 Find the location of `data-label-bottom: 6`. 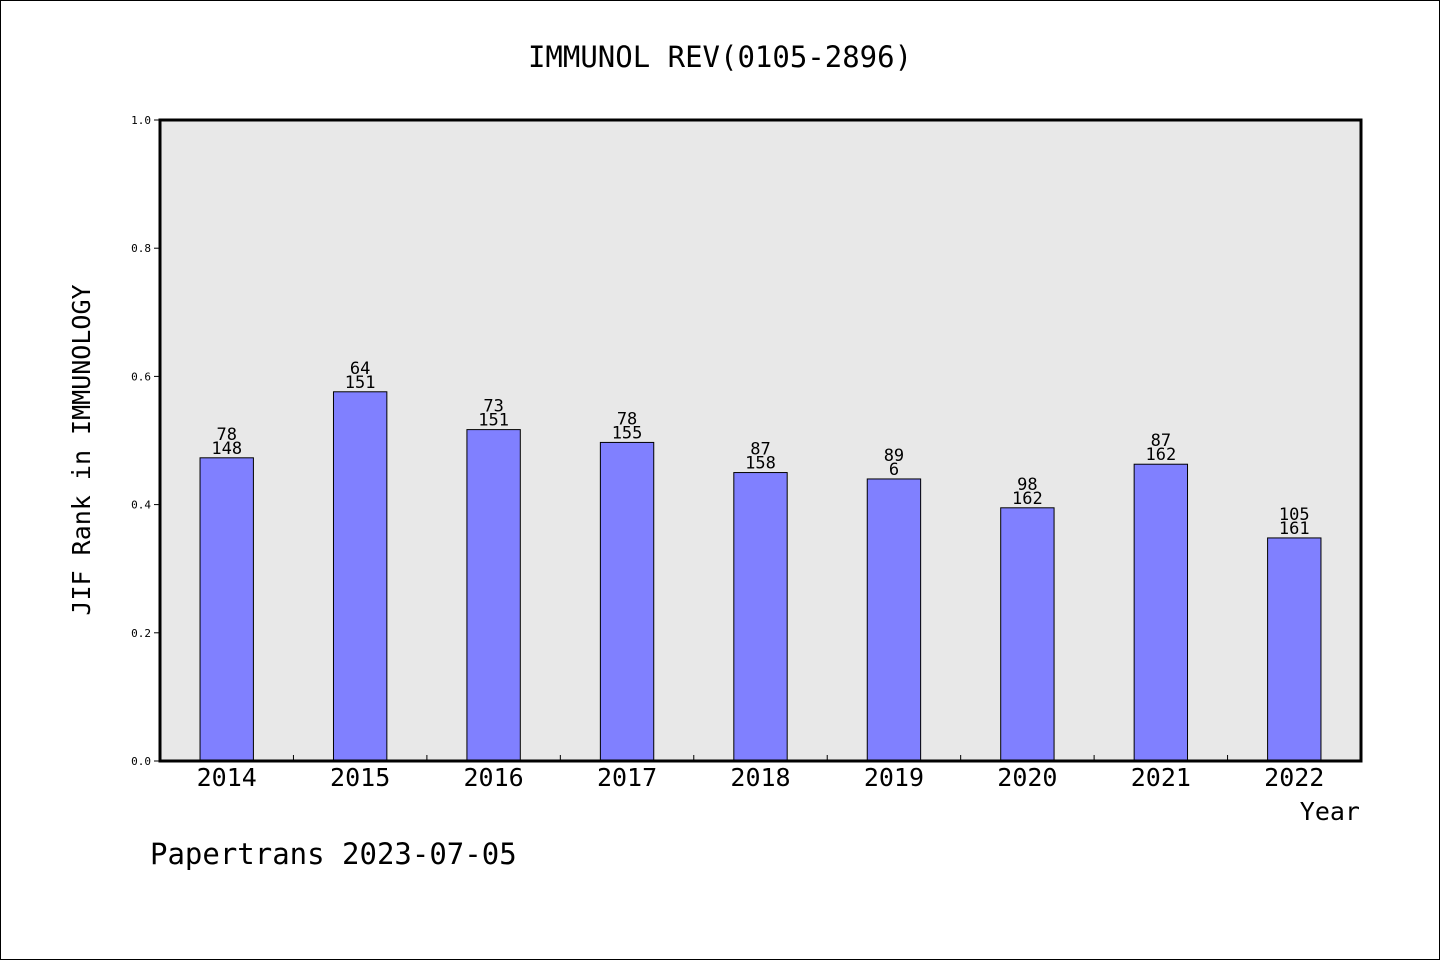

data-label-bottom: 6 is located at coordinates (894, 470).